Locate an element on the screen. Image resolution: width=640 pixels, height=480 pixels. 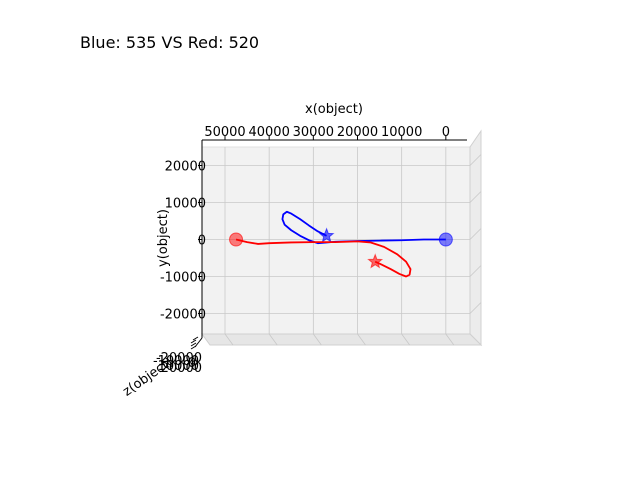
z-tick-label: -10000 is located at coordinates (176, 361).